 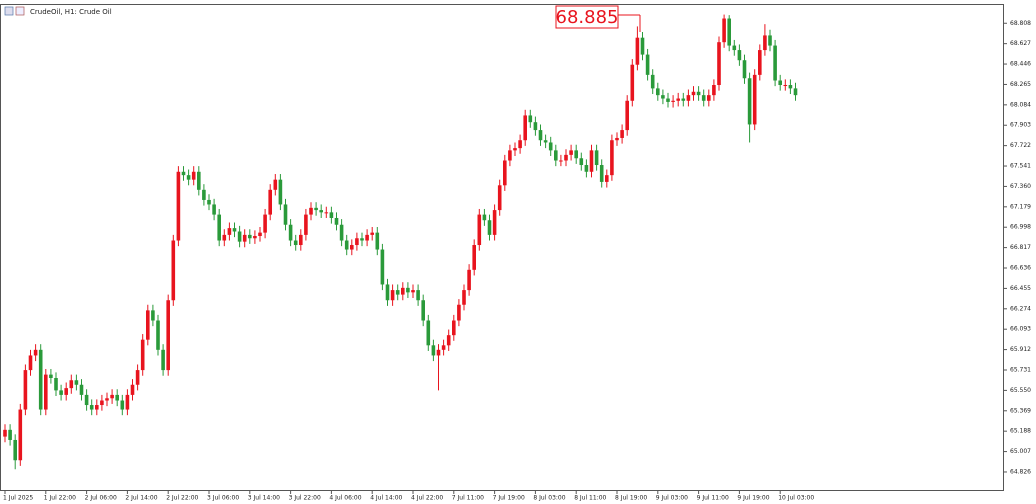 What do you see at coordinates (509, 498) in the screenshot?
I see `x-tick-label: 7 Jul 19:00` at bounding box center [509, 498].